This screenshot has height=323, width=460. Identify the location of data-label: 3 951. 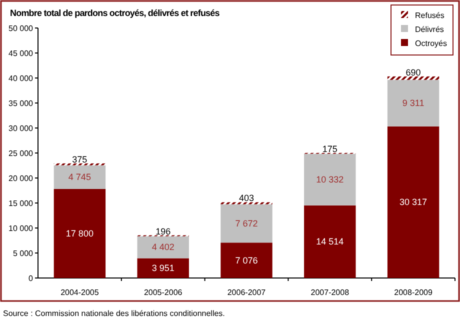
(163, 268).